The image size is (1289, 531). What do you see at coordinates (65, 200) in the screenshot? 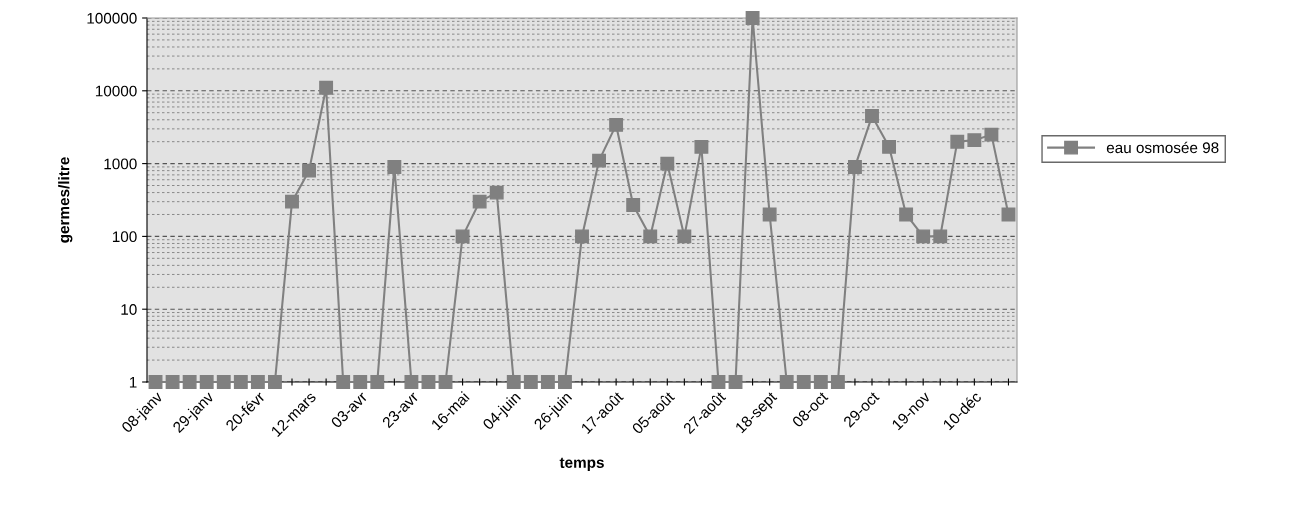
I see `y-axis-title: germes/litre` at bounding box center [65, 200].